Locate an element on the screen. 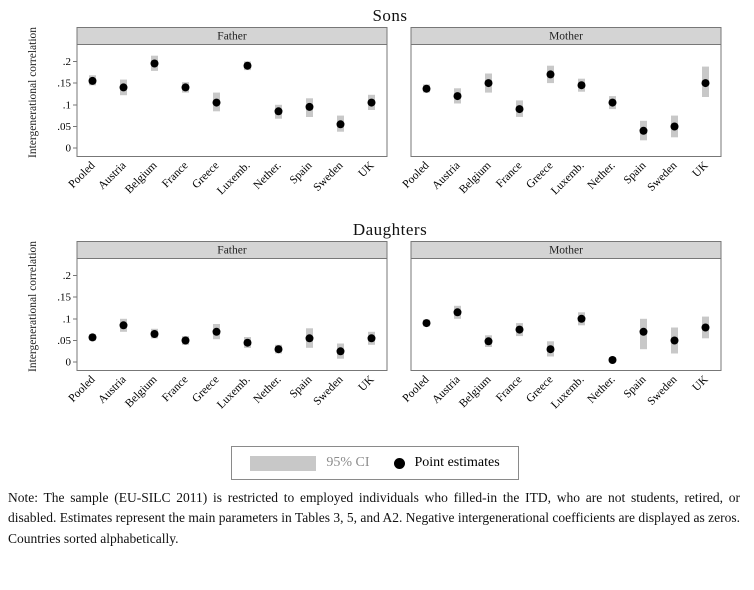 The image size is (754, 590). ci-label: 95% CI is located at coordinates (348, 462).